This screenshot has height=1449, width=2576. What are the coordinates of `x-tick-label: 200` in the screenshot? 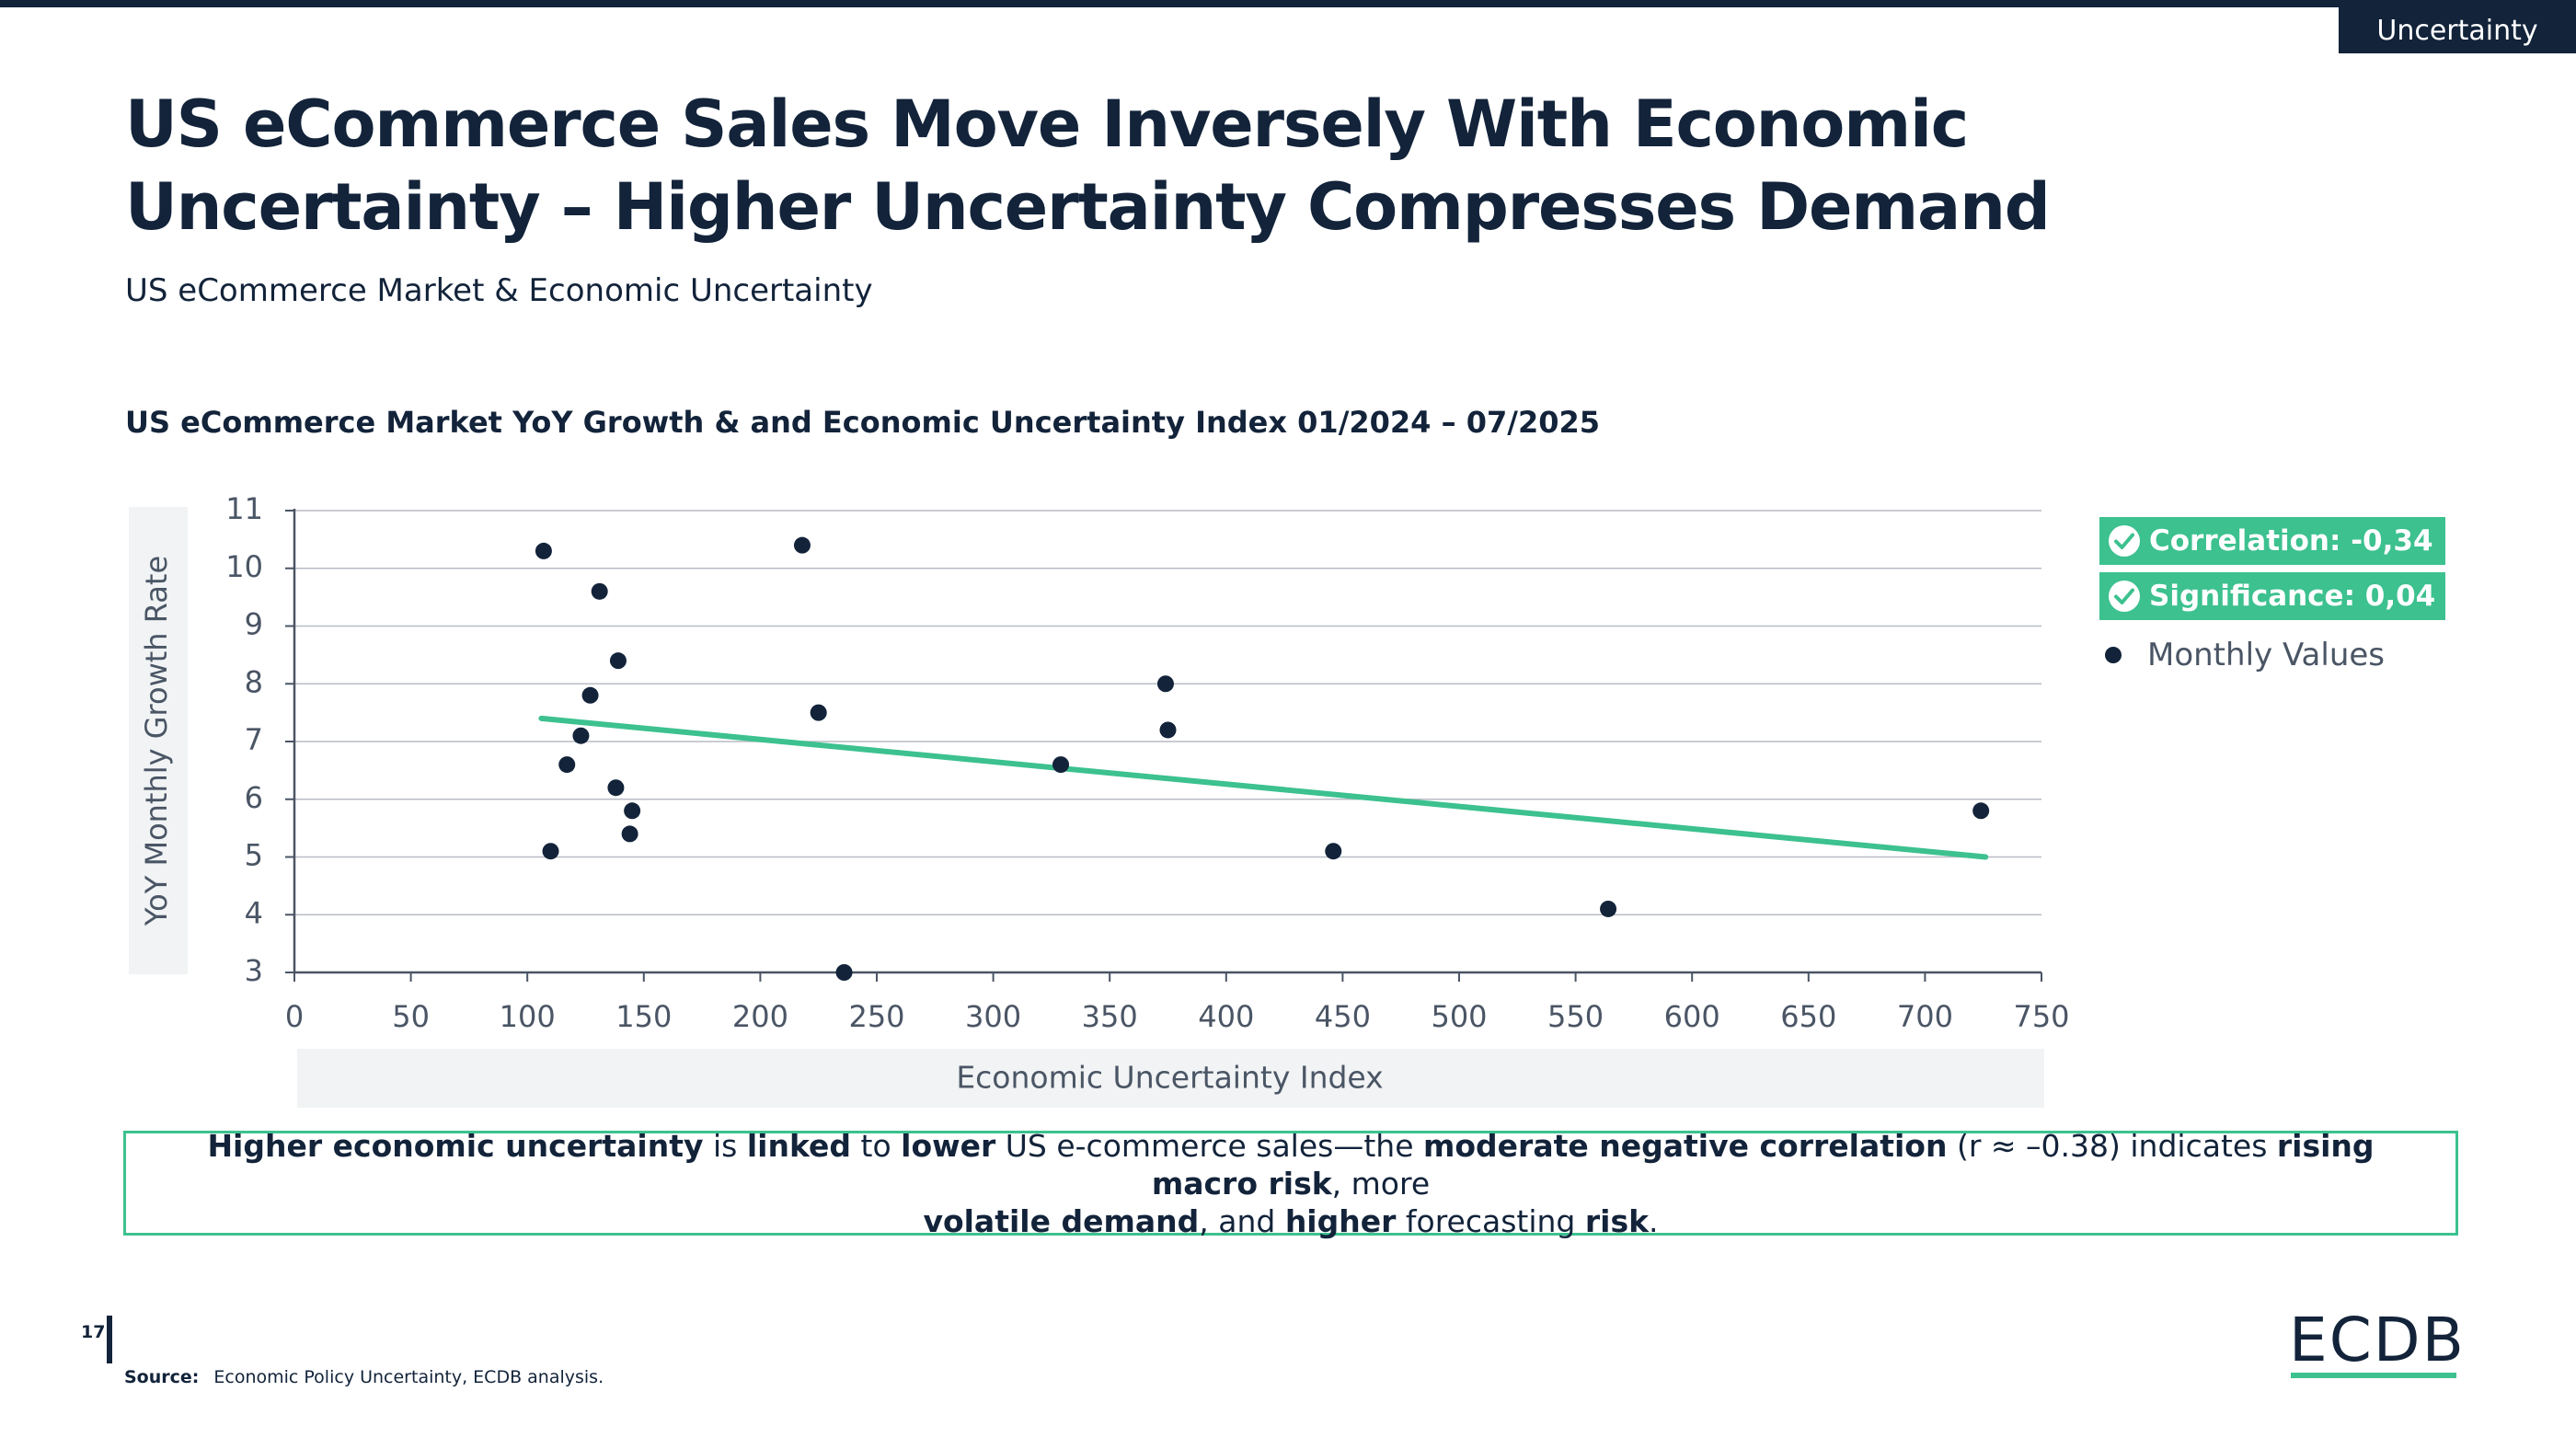 It's located at (760, 1016).